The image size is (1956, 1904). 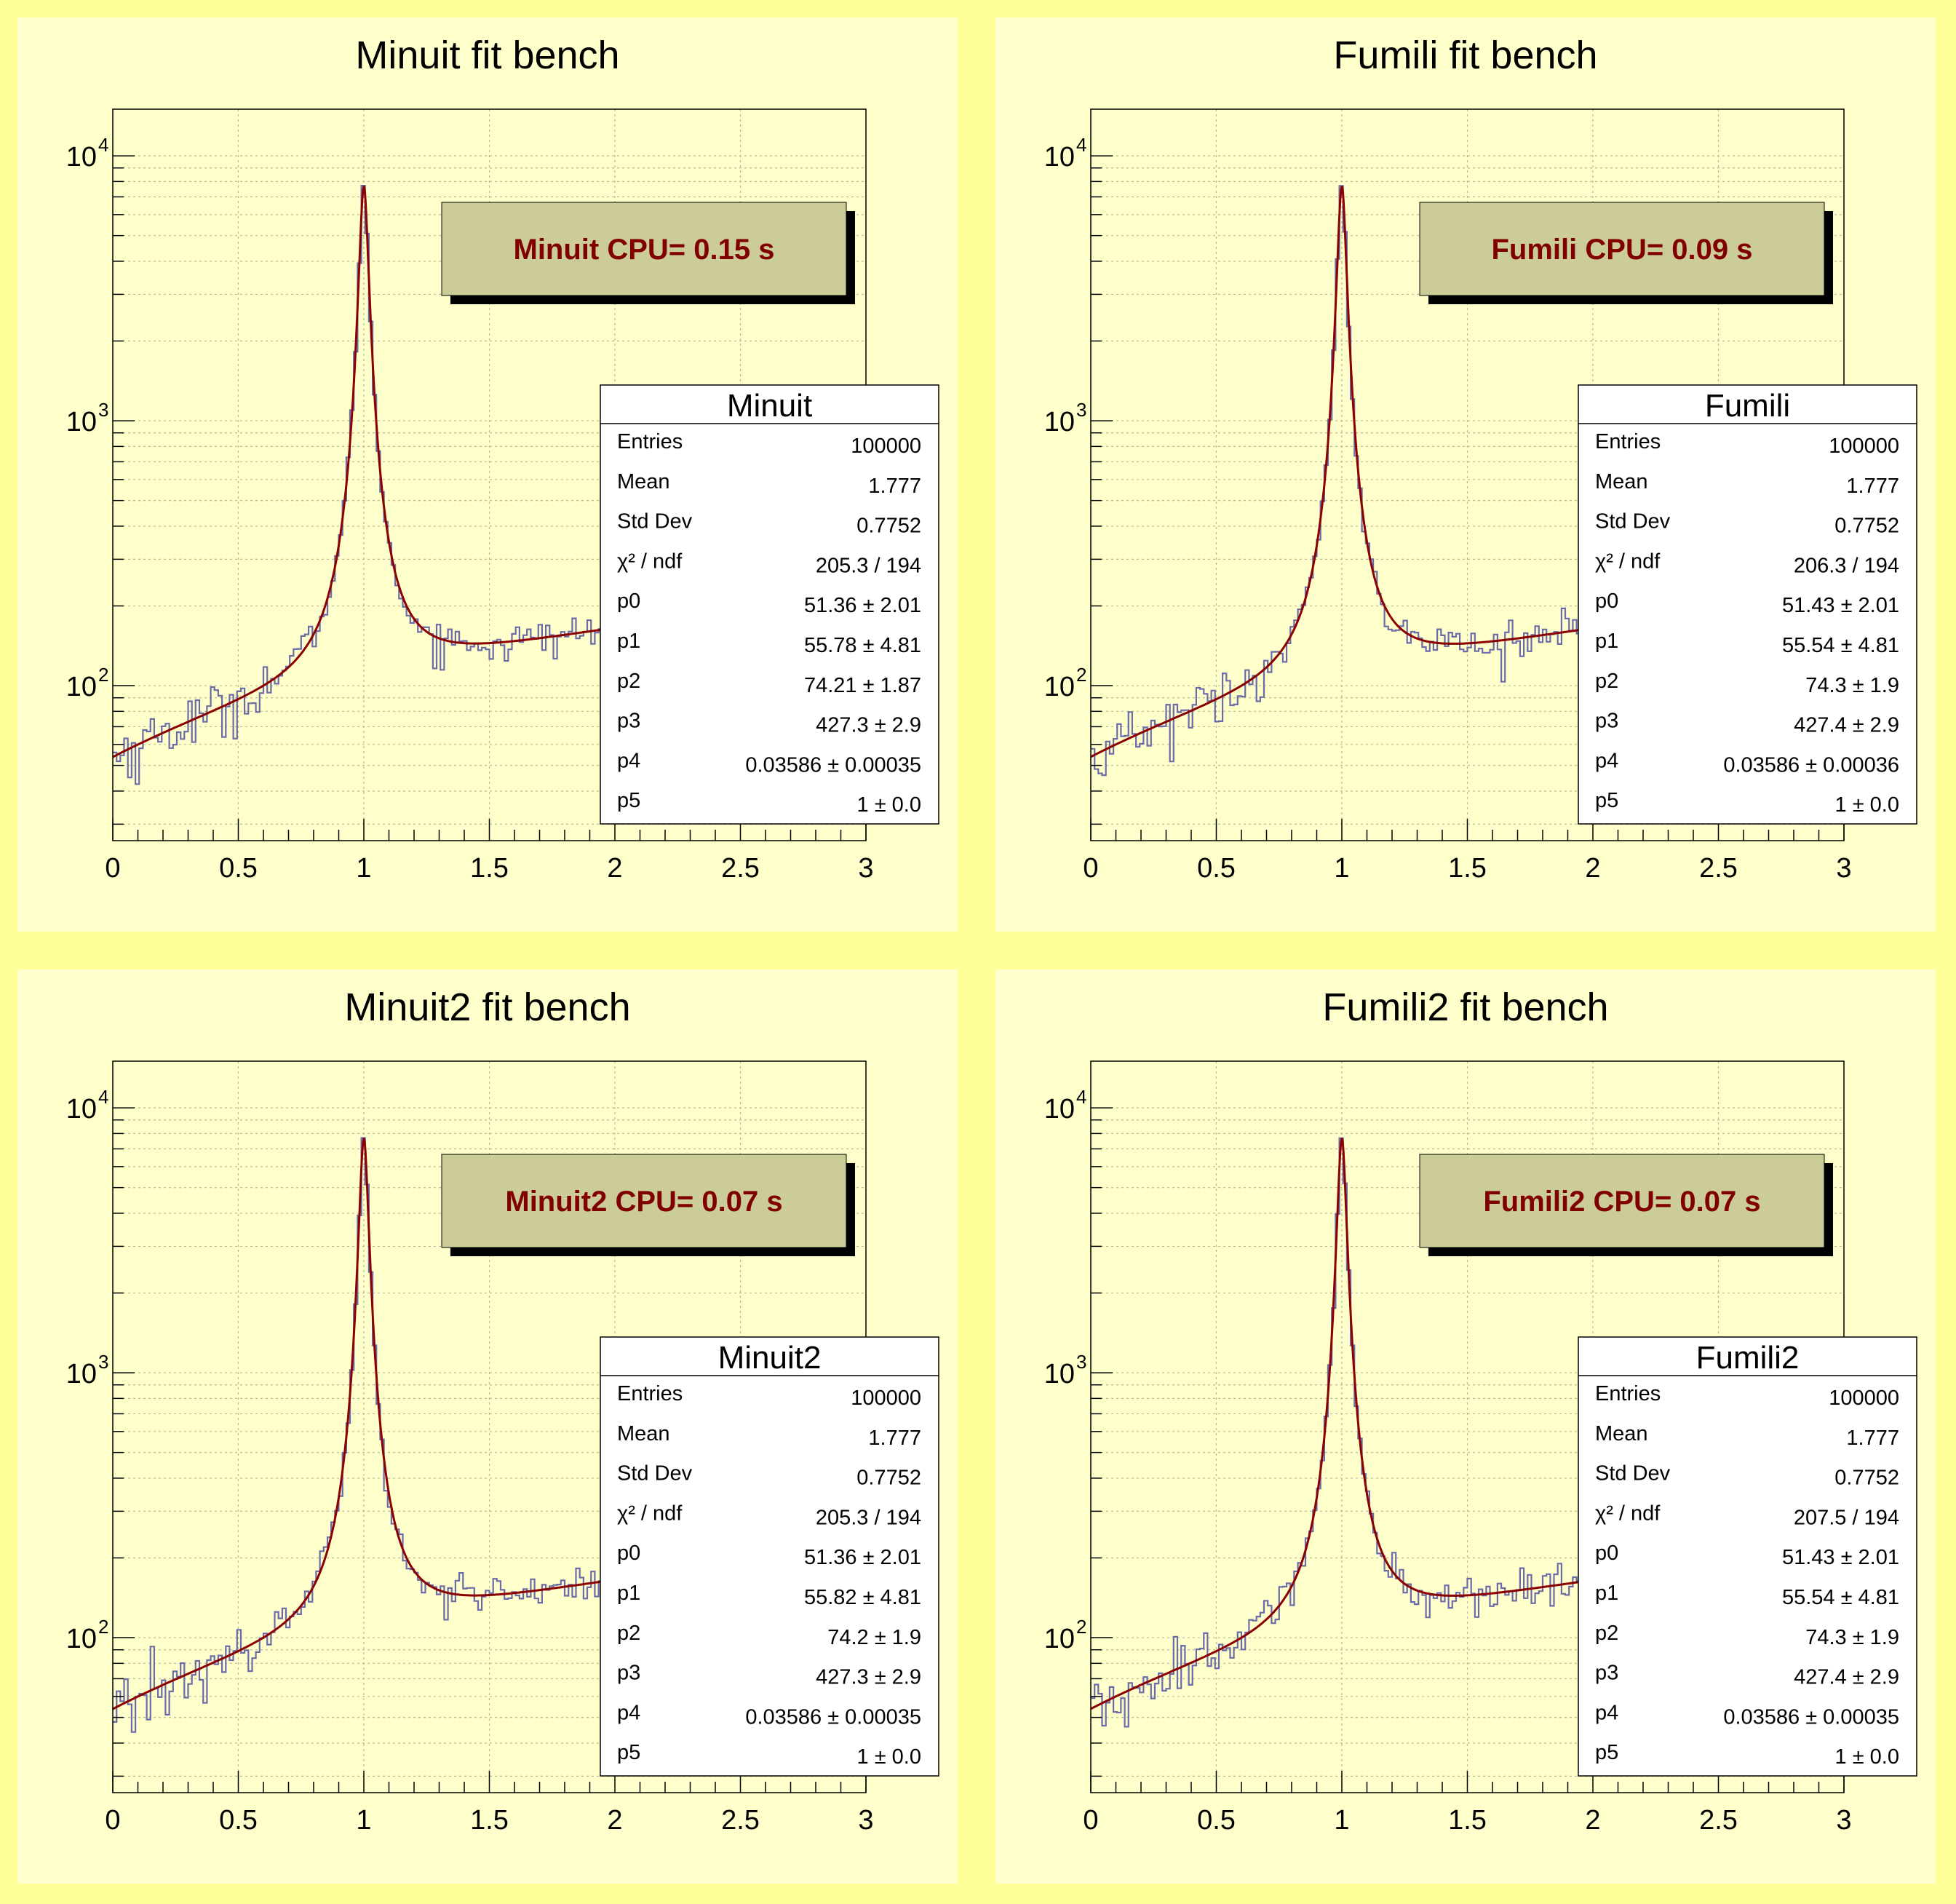 What do you see at coordinates (868, 565) in the screenshot?
I see `stats-row-value: 205.3 / 194` at bounding box center [868, 565].